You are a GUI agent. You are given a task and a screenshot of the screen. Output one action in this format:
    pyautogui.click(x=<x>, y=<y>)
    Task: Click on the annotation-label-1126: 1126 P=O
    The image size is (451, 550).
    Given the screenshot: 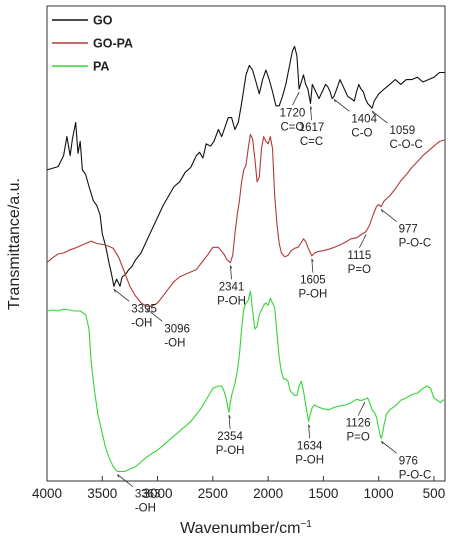 What is the action you would take?
    pyautogui.click(x=358, y=431)
    